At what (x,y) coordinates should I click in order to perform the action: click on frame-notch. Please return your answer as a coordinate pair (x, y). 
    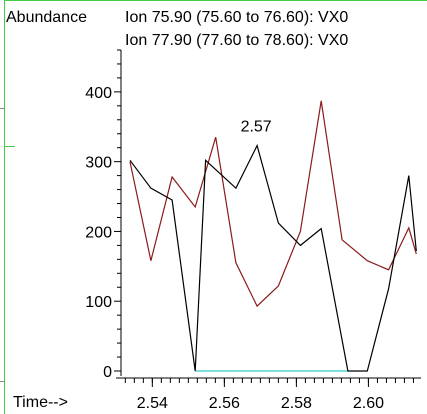
    Looking at the image, I should click on (10, 146).